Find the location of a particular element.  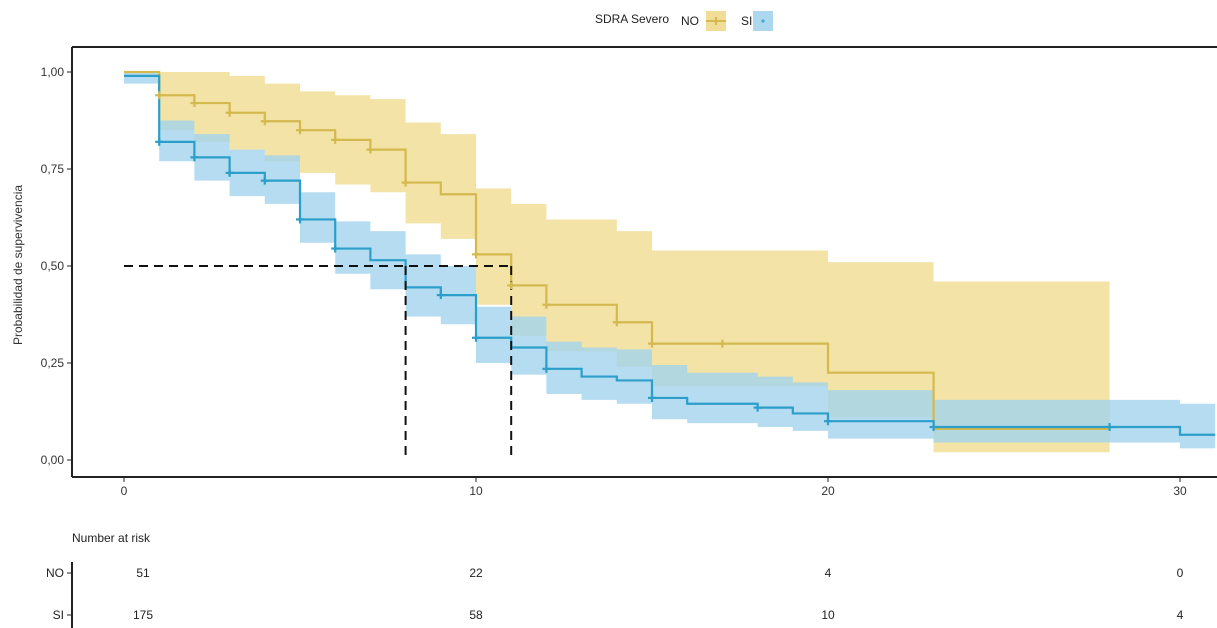

x-tick-label-0: 0 is located at coordinates (124, 491).